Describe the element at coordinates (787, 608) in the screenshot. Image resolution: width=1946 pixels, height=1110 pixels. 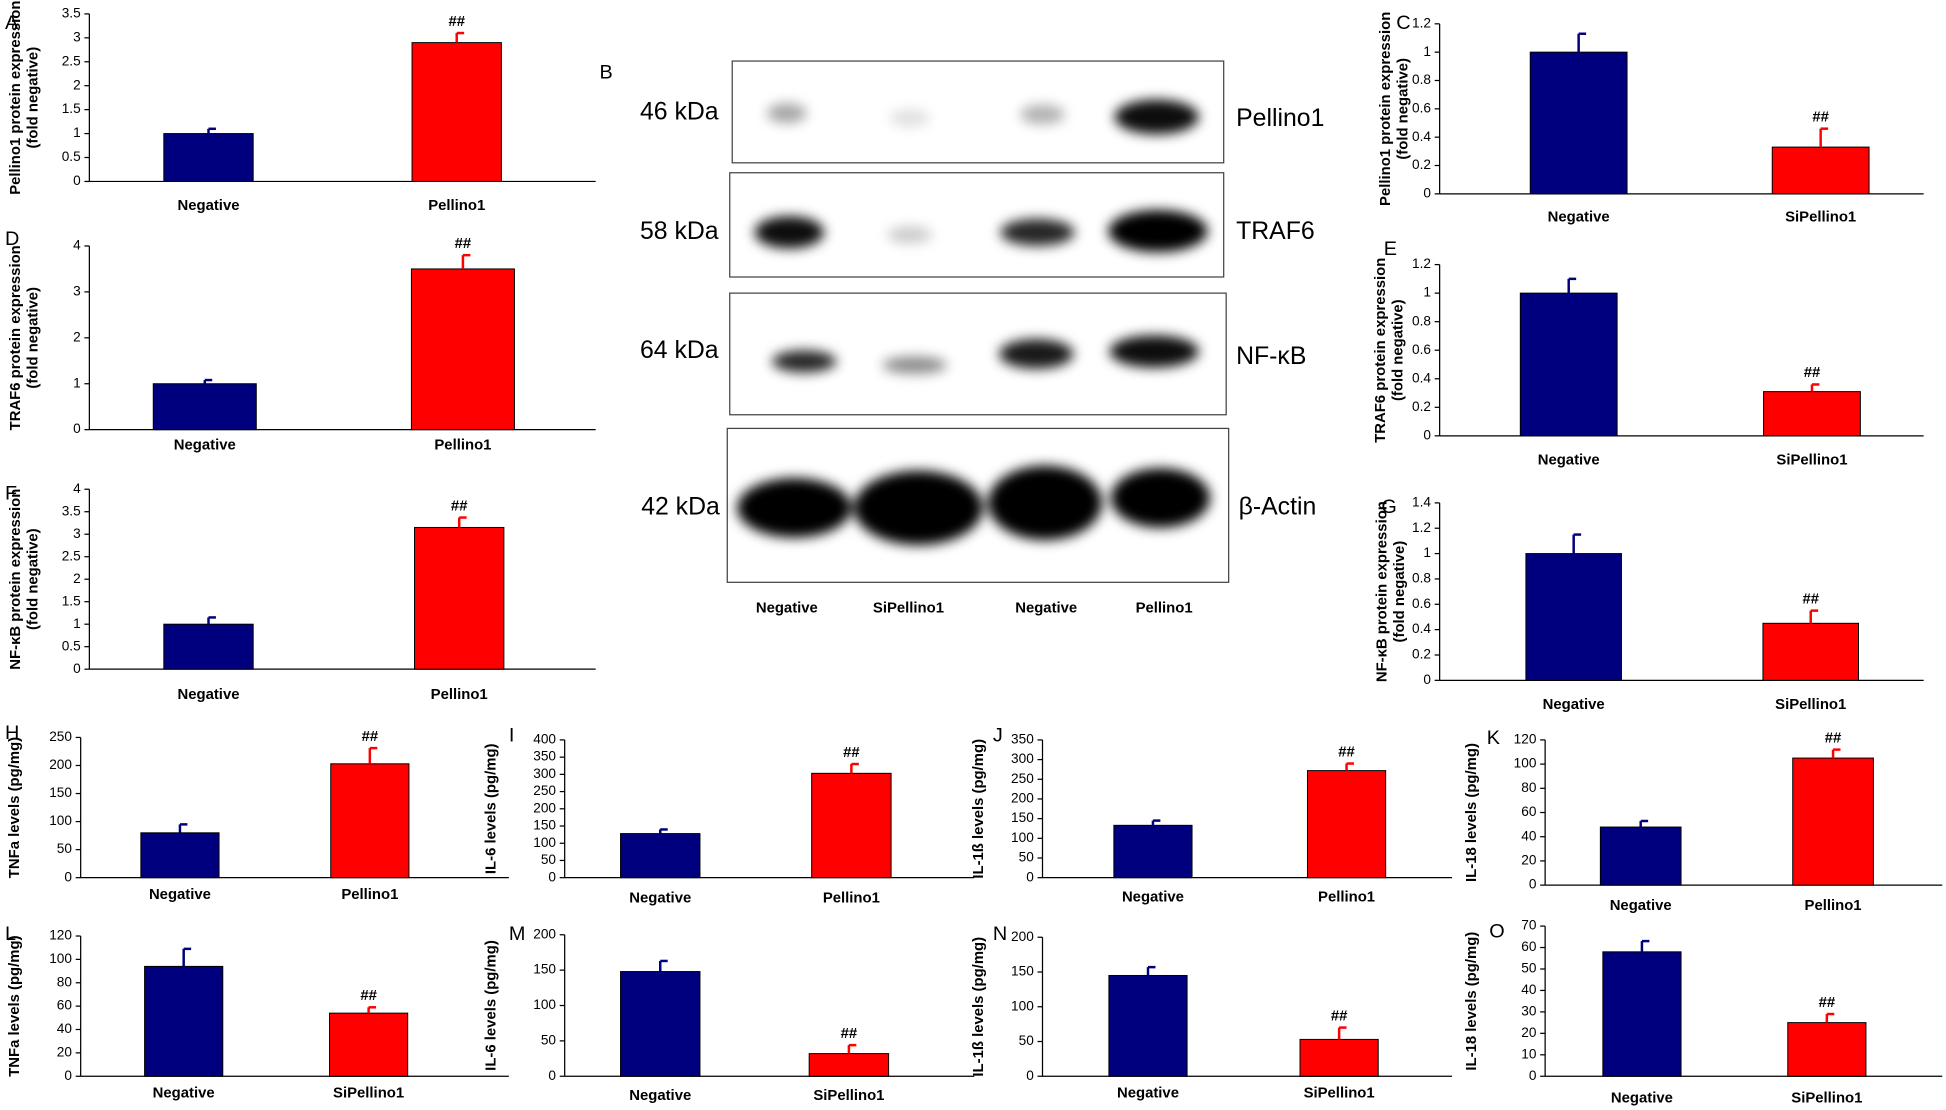
I see `lane-label: Negative` at that location.